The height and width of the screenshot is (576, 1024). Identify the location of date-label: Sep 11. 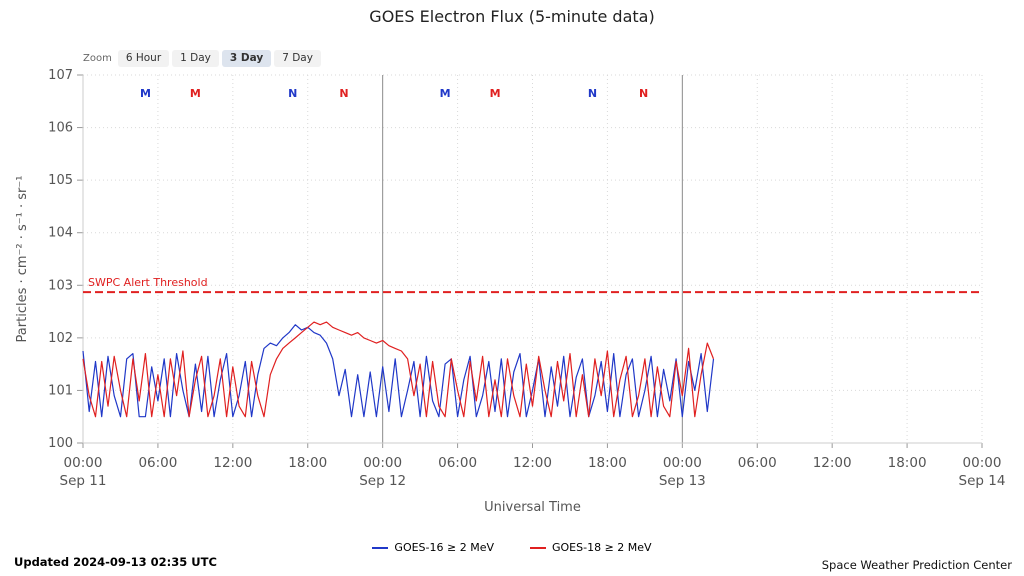
(83, 481).